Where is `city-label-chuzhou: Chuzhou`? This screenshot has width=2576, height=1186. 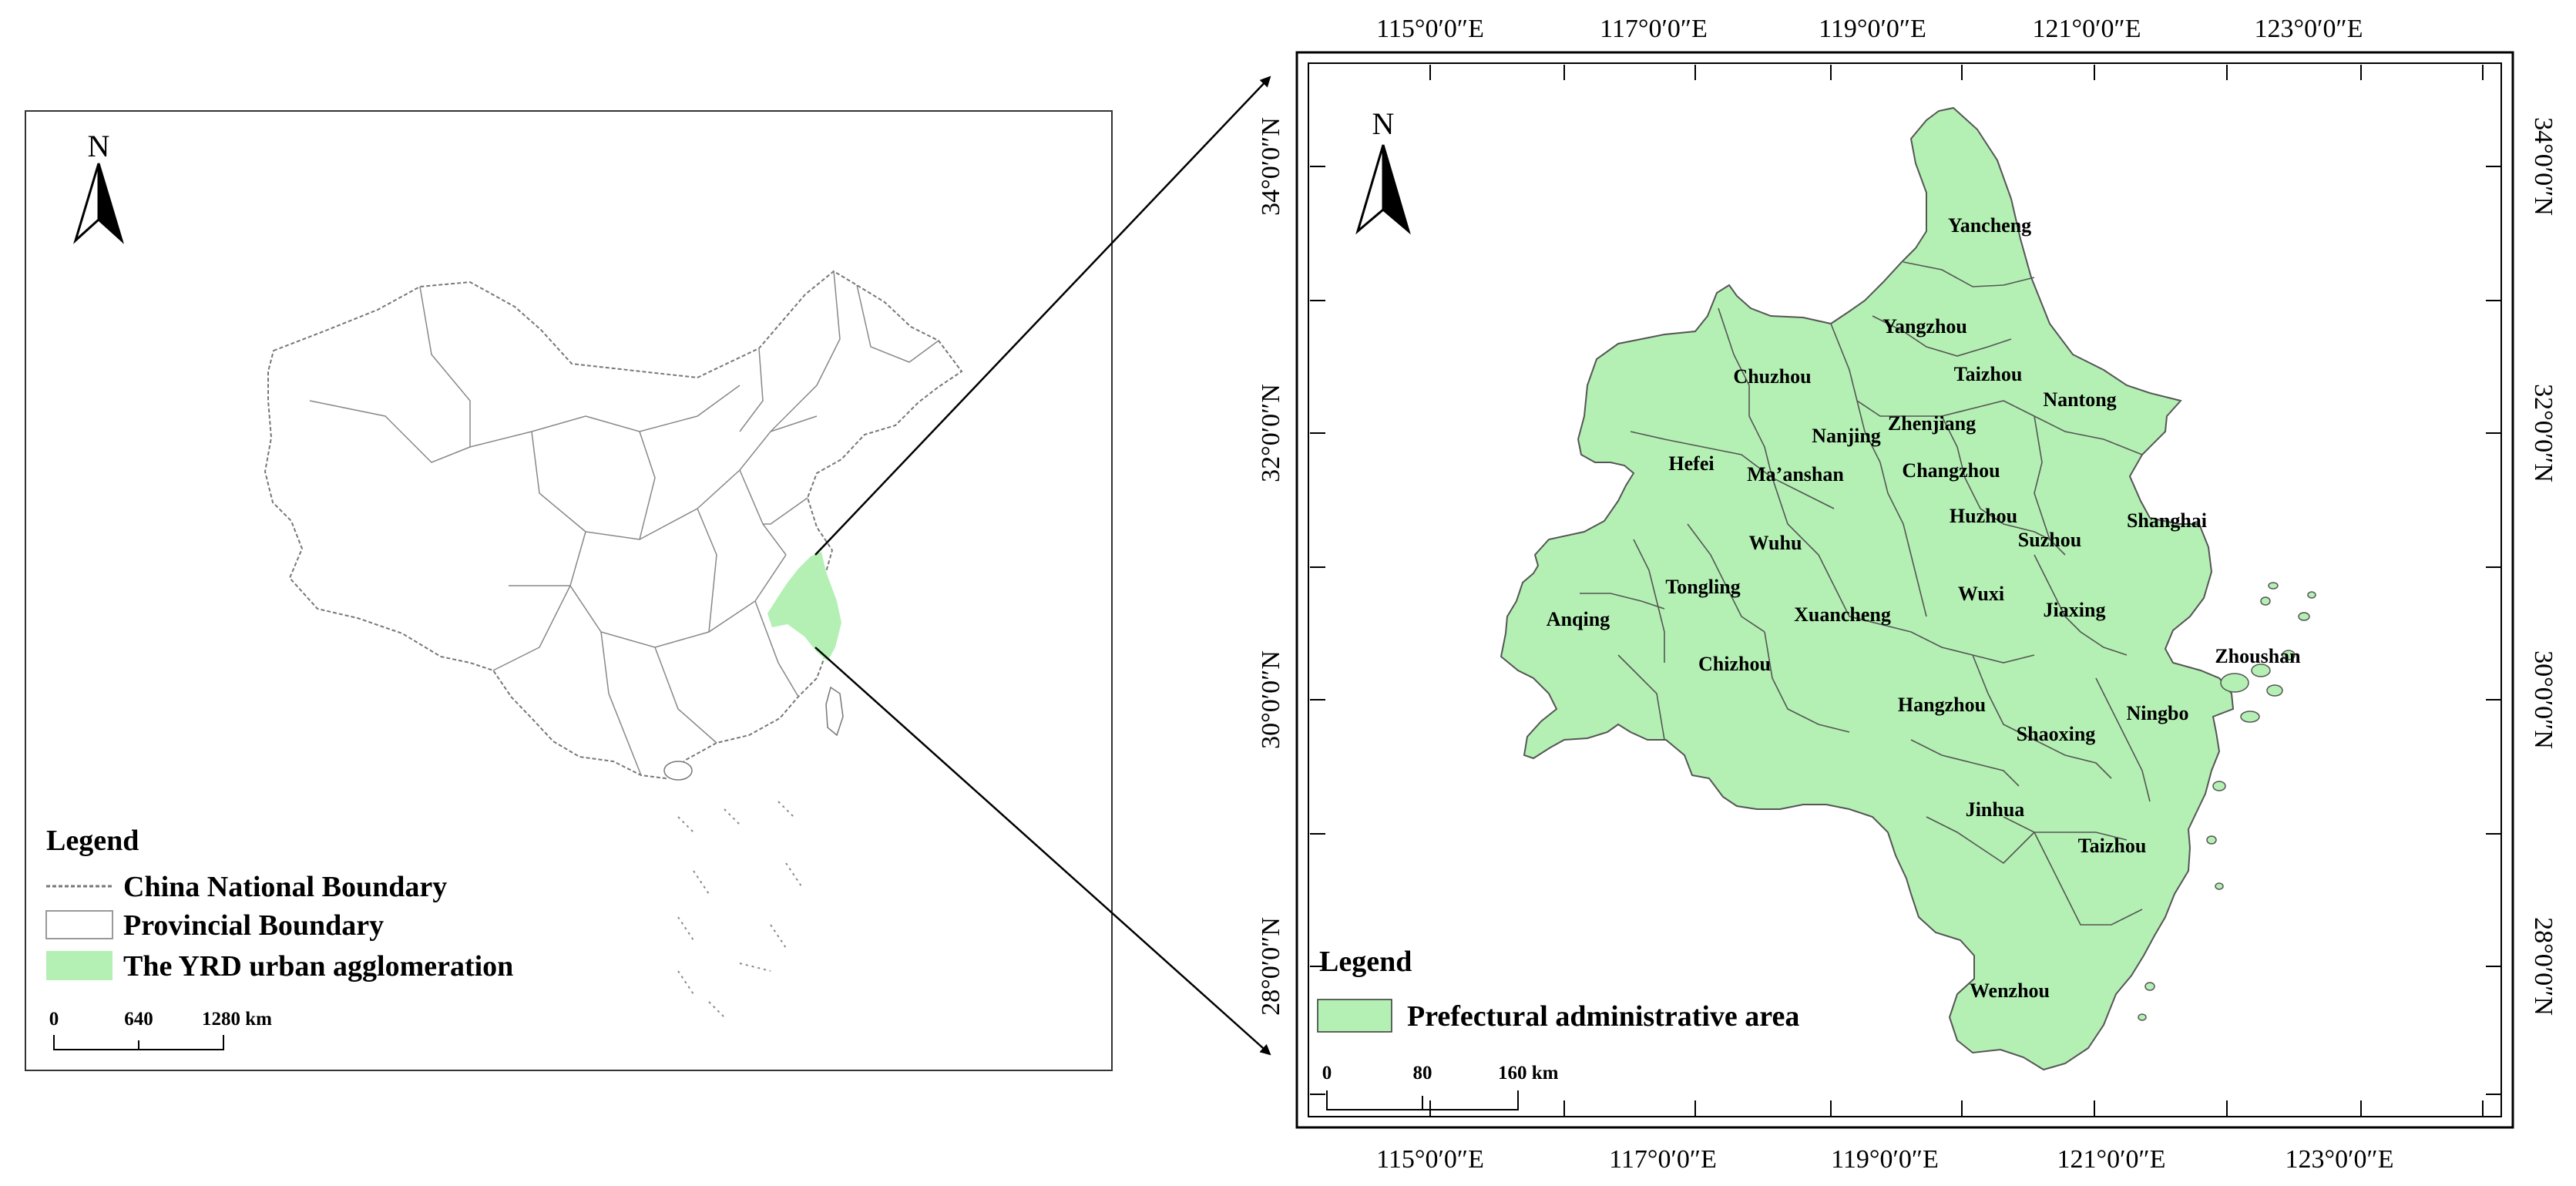
city-label-chuzhou: Chuzhou is located at coordinates (1772, 376).